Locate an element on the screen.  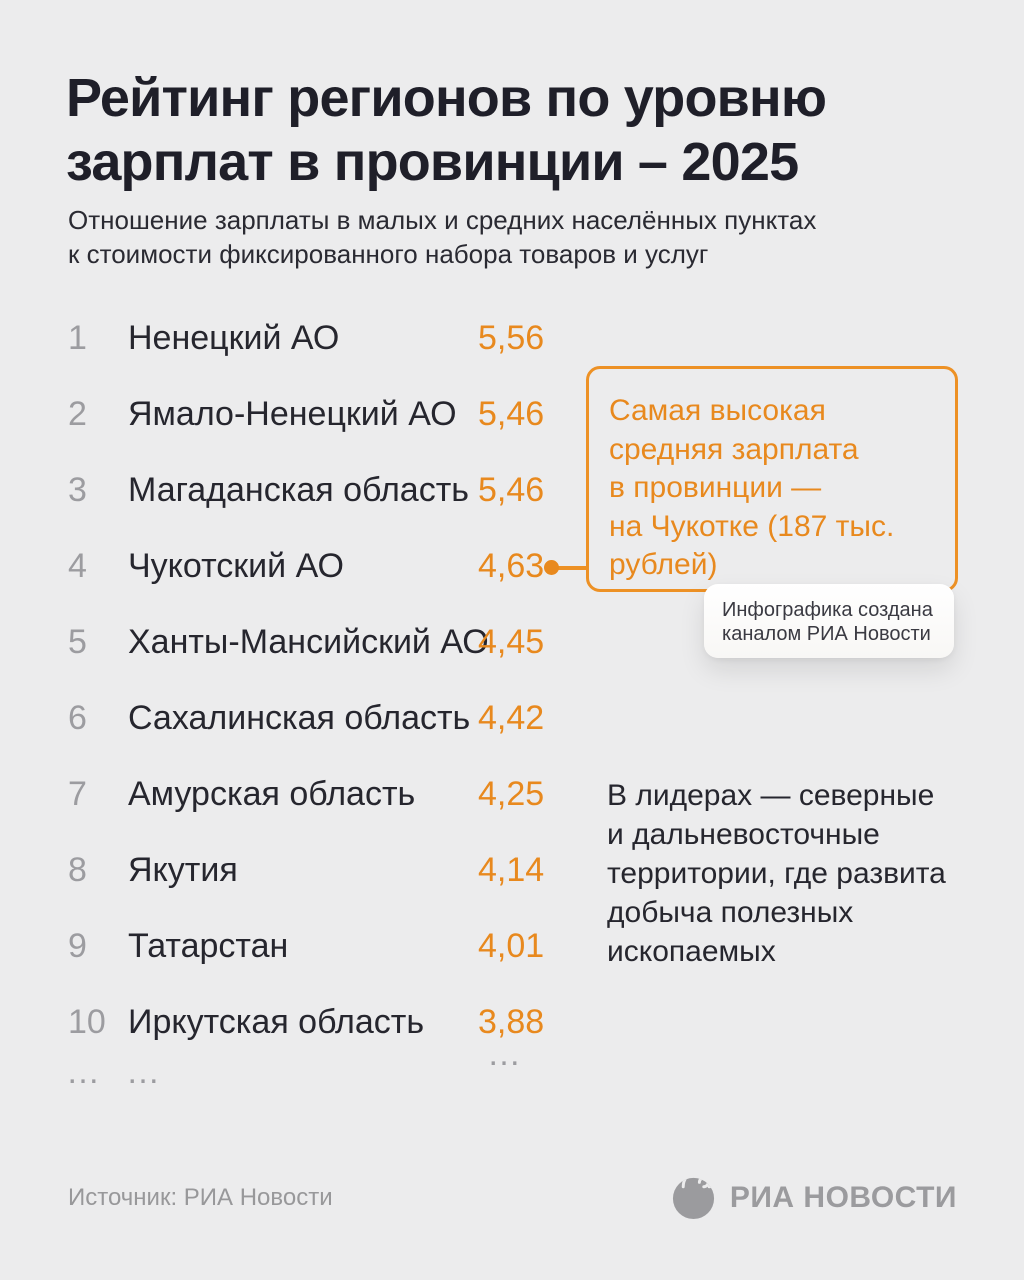
callout-connector-dot is located at coordinates (551, 567).